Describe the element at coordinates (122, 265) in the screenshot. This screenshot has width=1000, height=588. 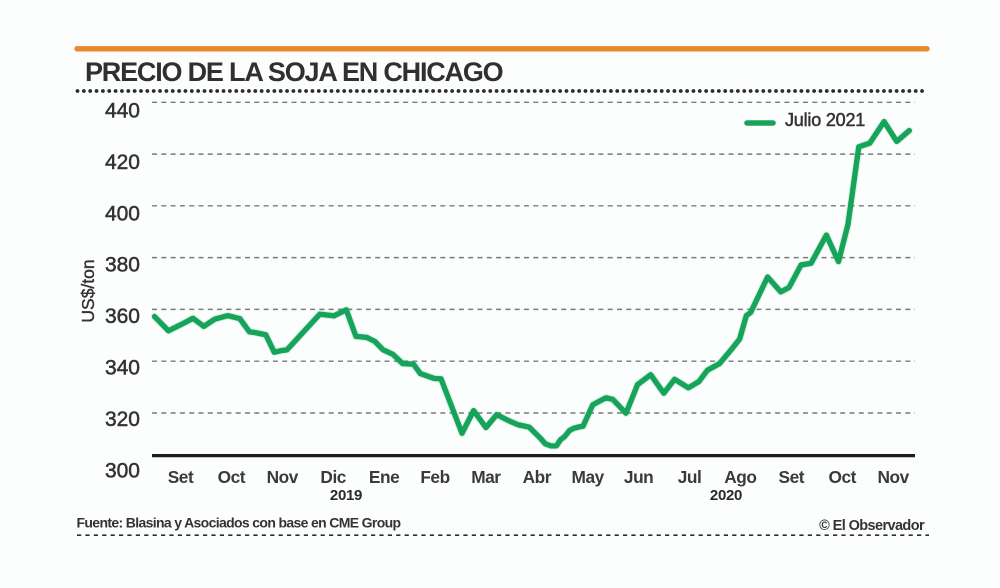
I see `svg-text: 380` at that location.